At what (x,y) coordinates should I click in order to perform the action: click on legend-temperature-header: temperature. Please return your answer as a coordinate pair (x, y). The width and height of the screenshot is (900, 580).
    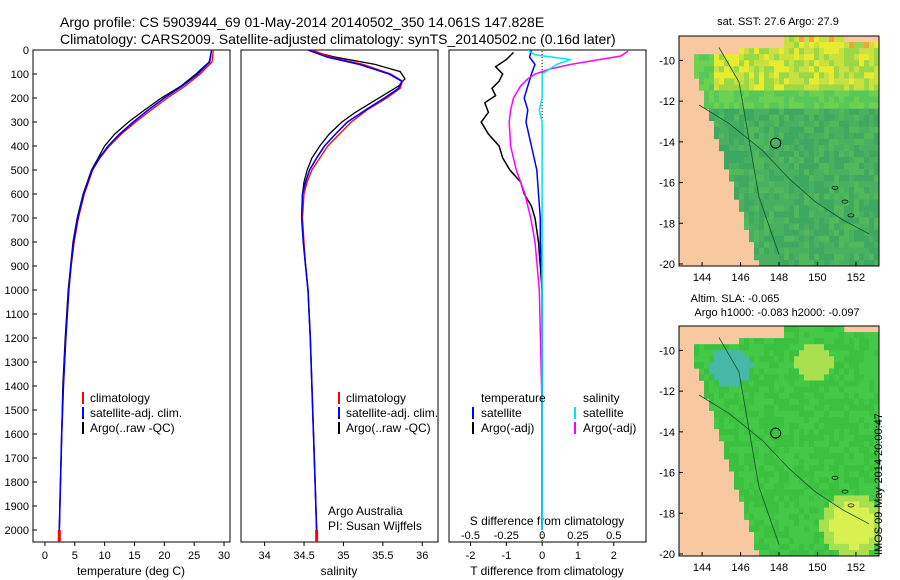
    Looking at the image, I should click on (513, 398).